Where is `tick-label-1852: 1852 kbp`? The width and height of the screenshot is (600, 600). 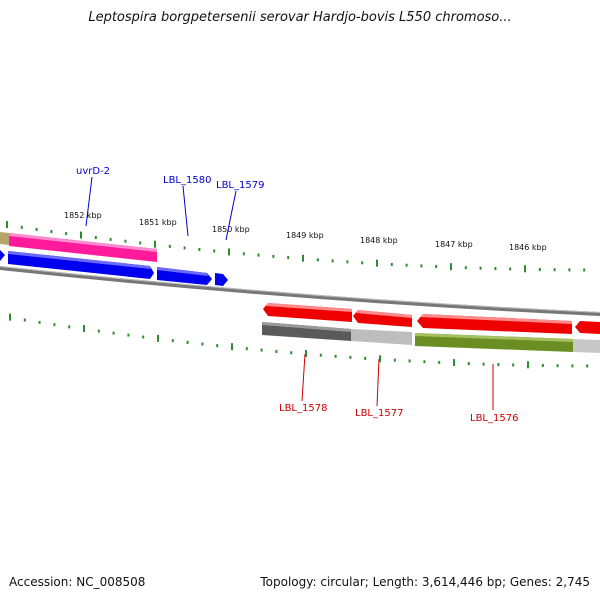 tick-label-1852: 1852 kbp is located at coordinates (83, 215).